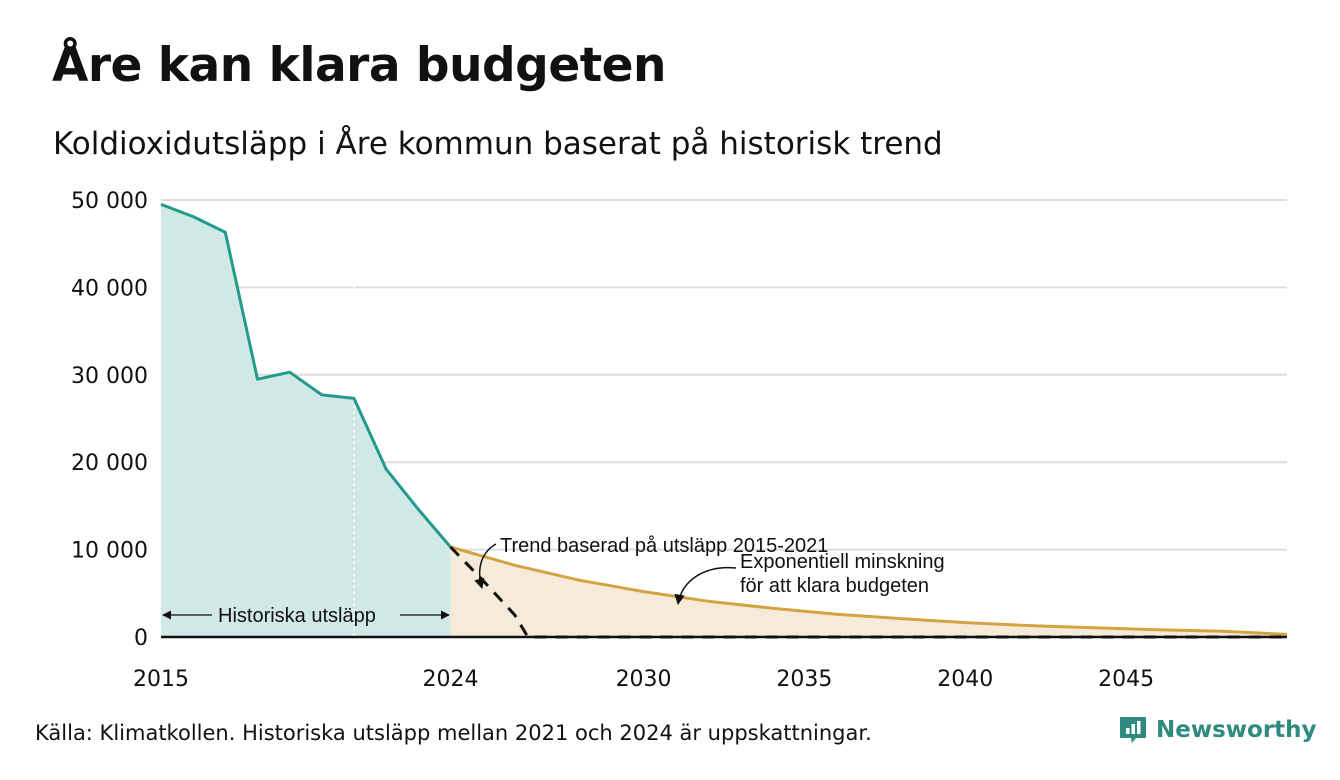 This screenshot has height=780, width=1340. I want to click on budget-arrow, so click(705, 586).